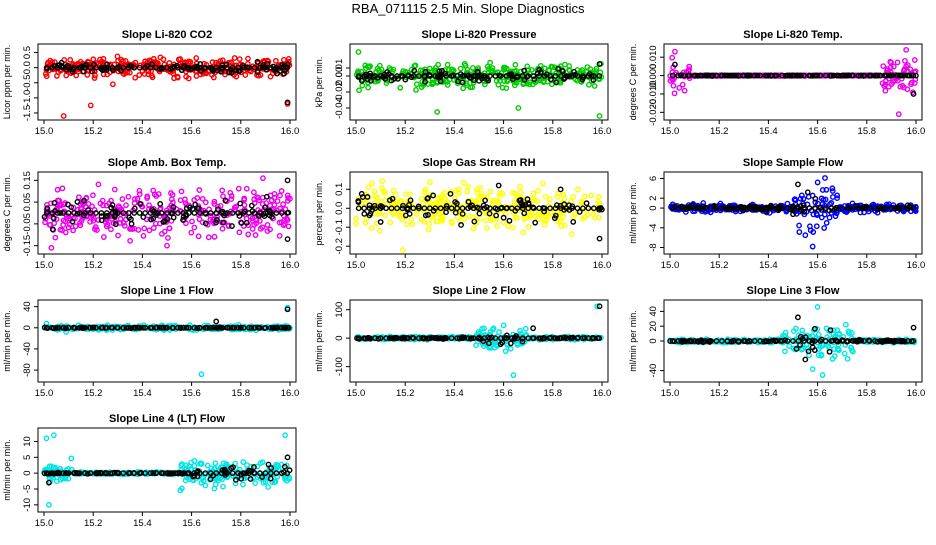  I want to click on x-tick-label: 15.2, so click(405, 265).